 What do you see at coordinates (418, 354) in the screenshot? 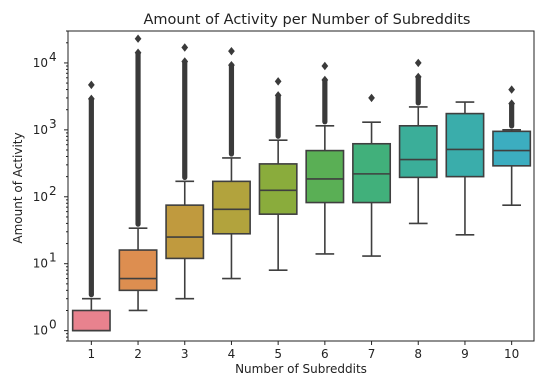
I see `x-tick-label-8: 8` at bounding box center [418, 354].